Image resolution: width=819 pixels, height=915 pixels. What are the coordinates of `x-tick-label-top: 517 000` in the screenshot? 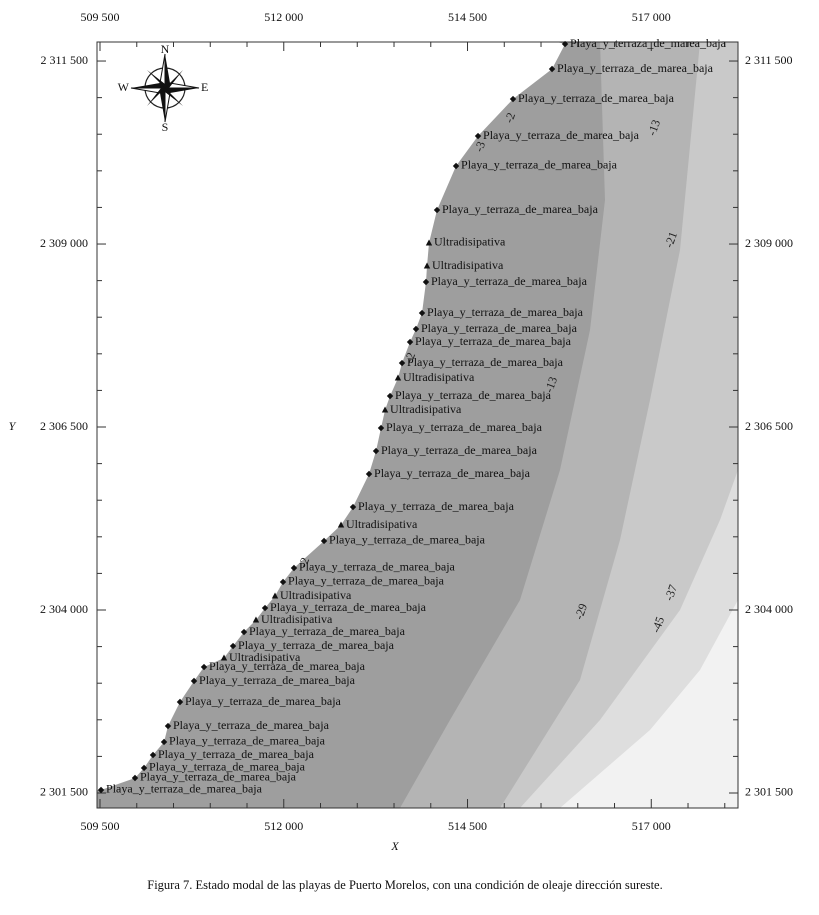 It's located at (651, 17).